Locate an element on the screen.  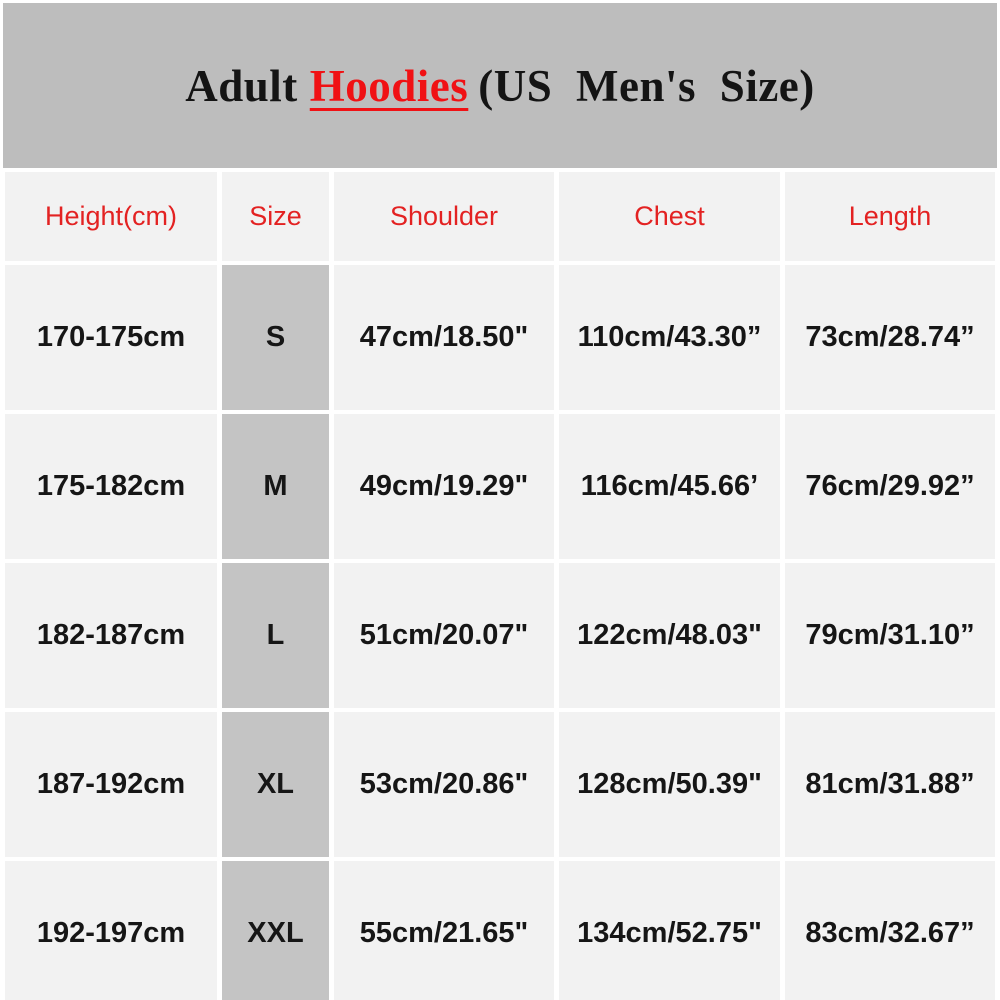
length-cell: 76cm/29.92” is located at coordinates (890, 486).